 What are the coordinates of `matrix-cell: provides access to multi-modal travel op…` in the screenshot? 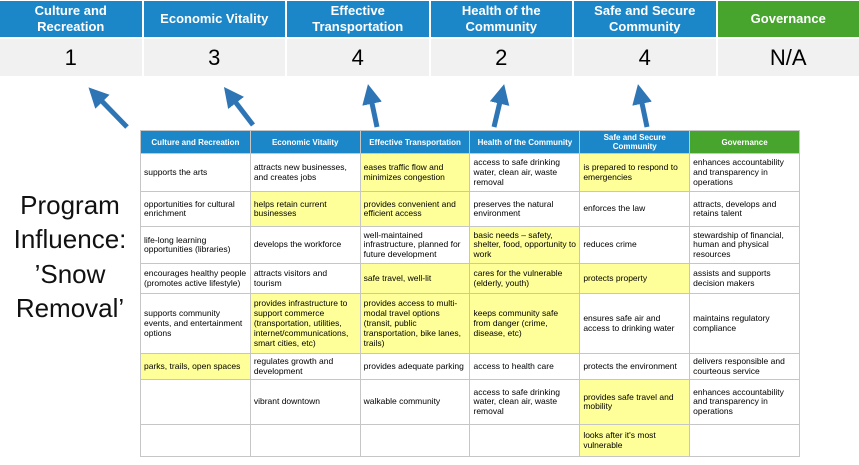 It's located at (415, 324).